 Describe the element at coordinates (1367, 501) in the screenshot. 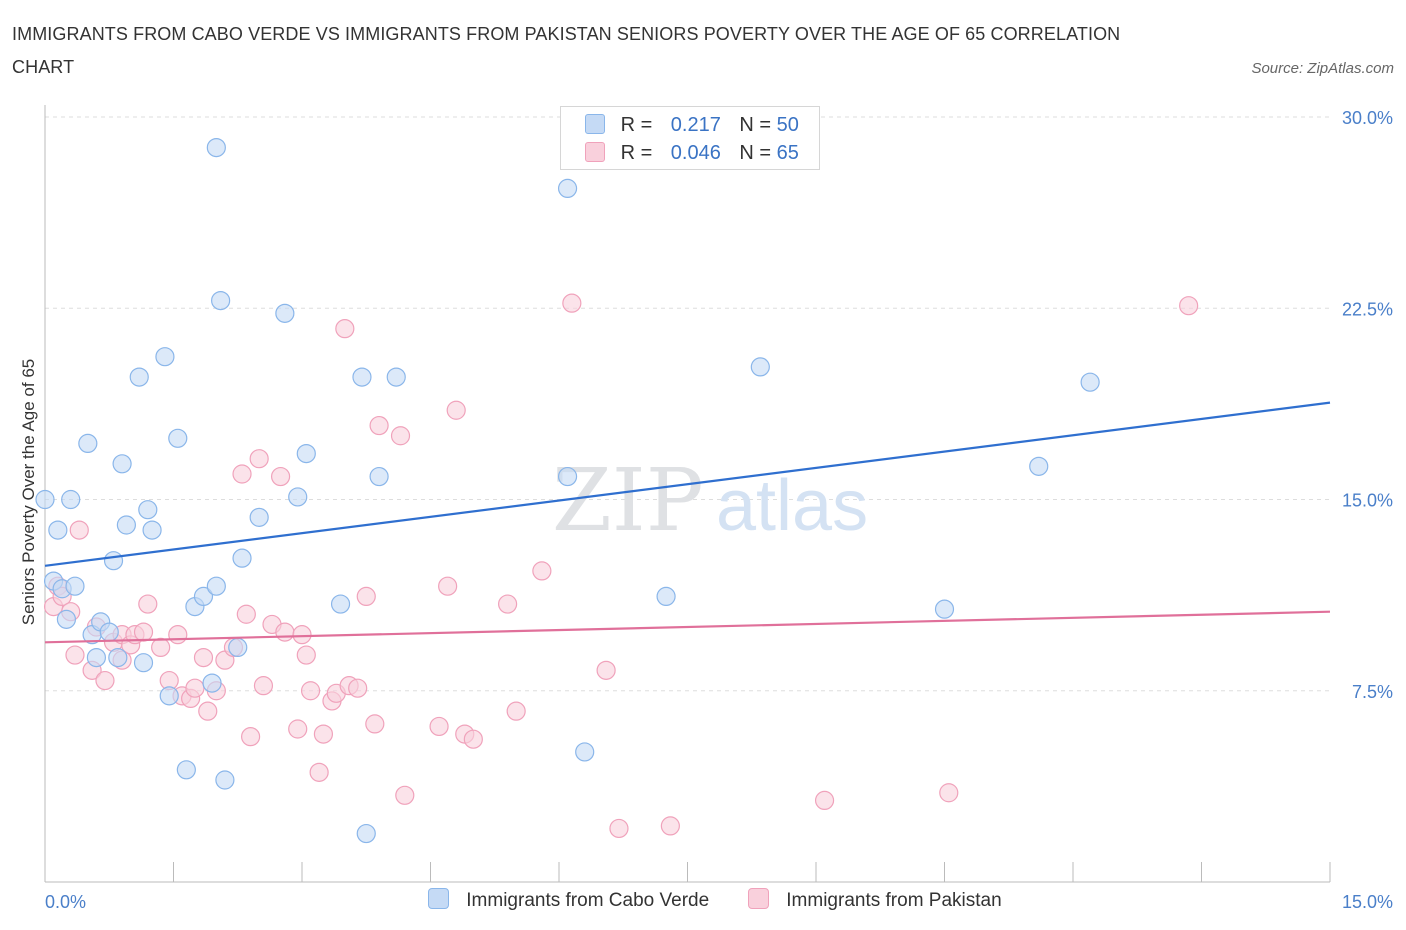

I see `y-tick-label: 15.0%` at that location.